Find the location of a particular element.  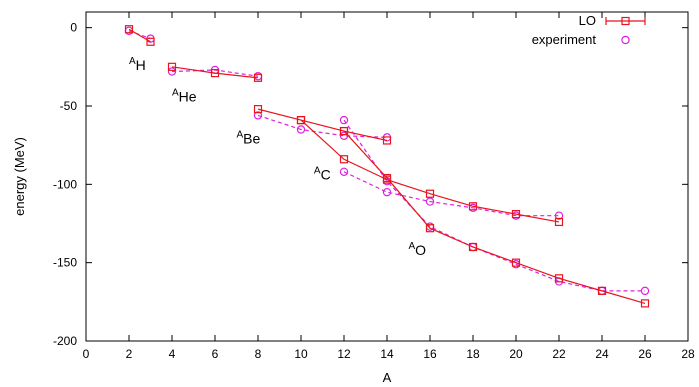

x-tick-label: 14 is located at coordinates (387, 354).